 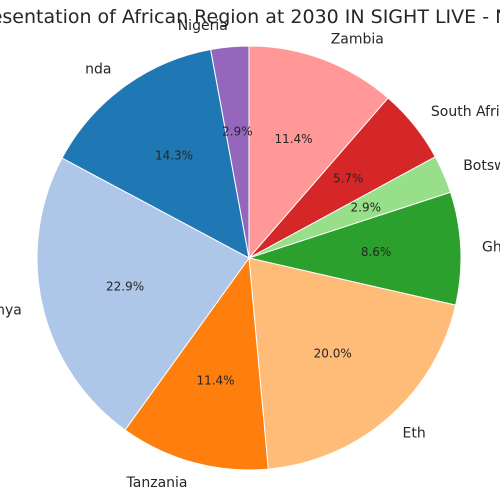 I want to click on pie-category-label-nigeria: Nigeria, so click(x=203, y=26).